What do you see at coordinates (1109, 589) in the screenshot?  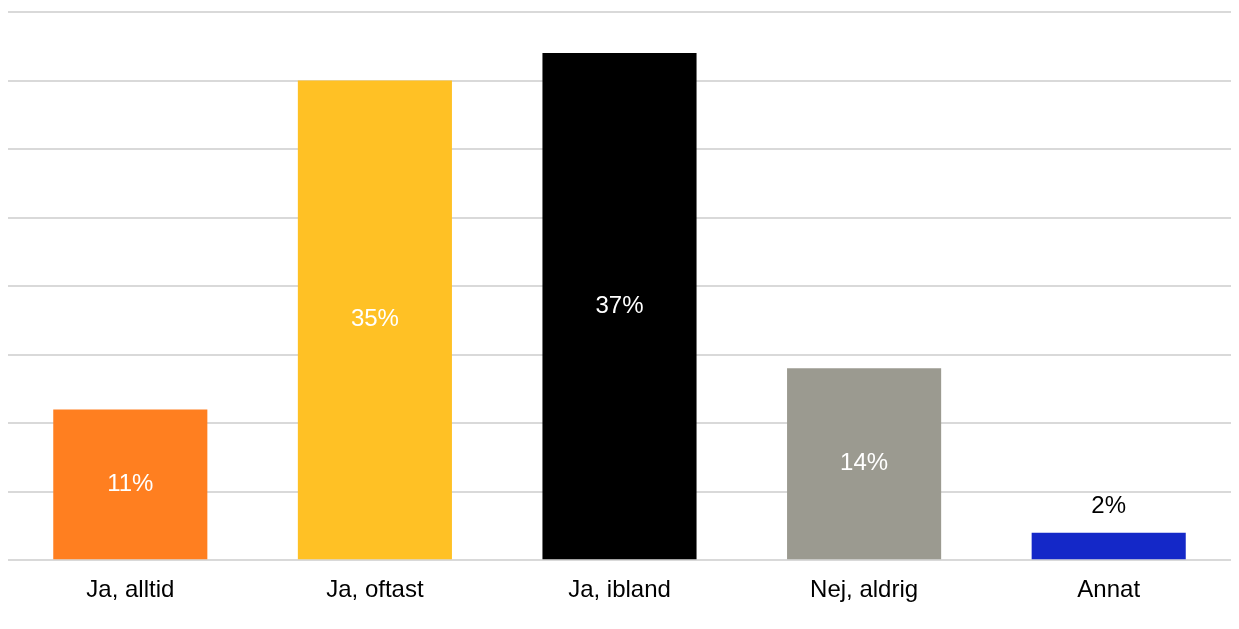 I see `x-tick-label: Annat` at bounding box center [1109, 589].